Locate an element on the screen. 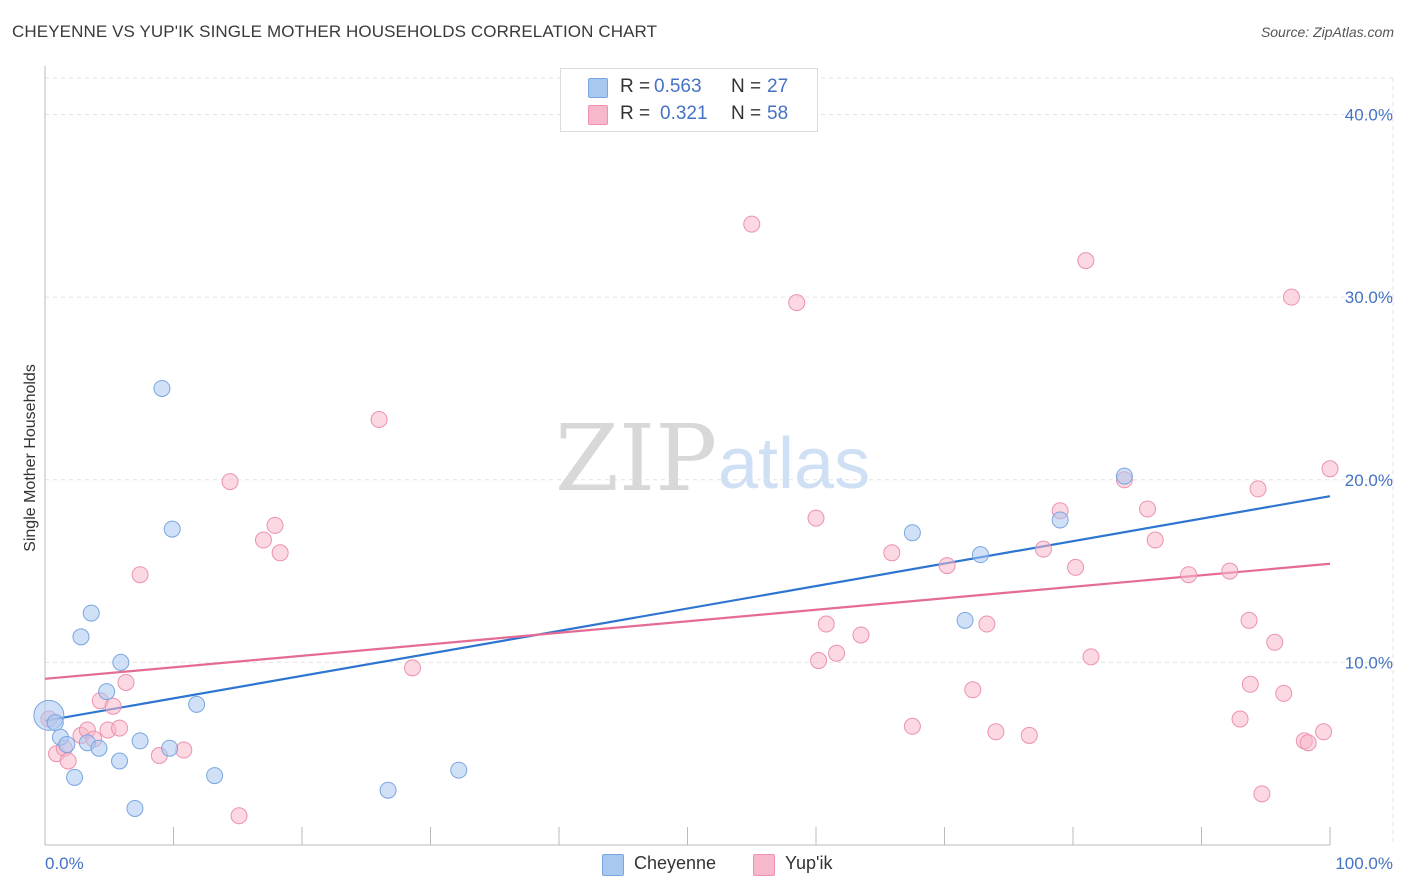  y-tick-label: 20.0% is located at coordinates (1369, 480).